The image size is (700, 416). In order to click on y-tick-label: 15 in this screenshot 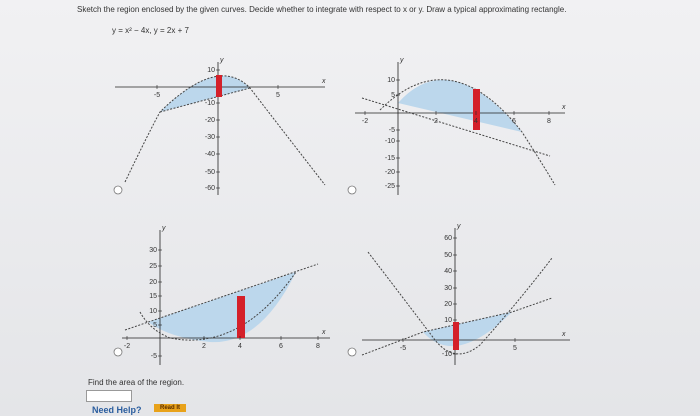, I will do `click(153, 296)`.